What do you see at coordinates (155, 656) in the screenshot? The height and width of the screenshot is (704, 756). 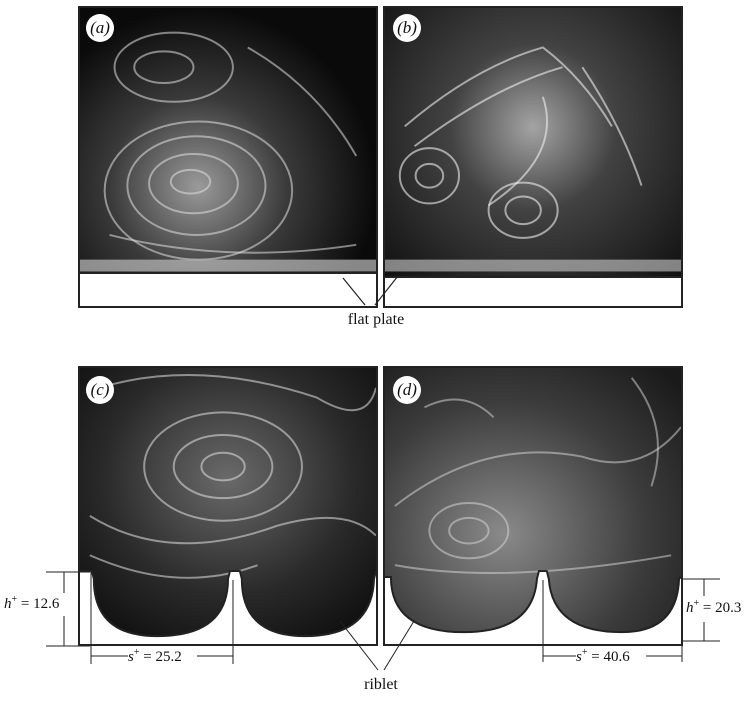 I see `panel-c-riblet-spacing: s+ = 25.2` at bounding box center [155, 656].